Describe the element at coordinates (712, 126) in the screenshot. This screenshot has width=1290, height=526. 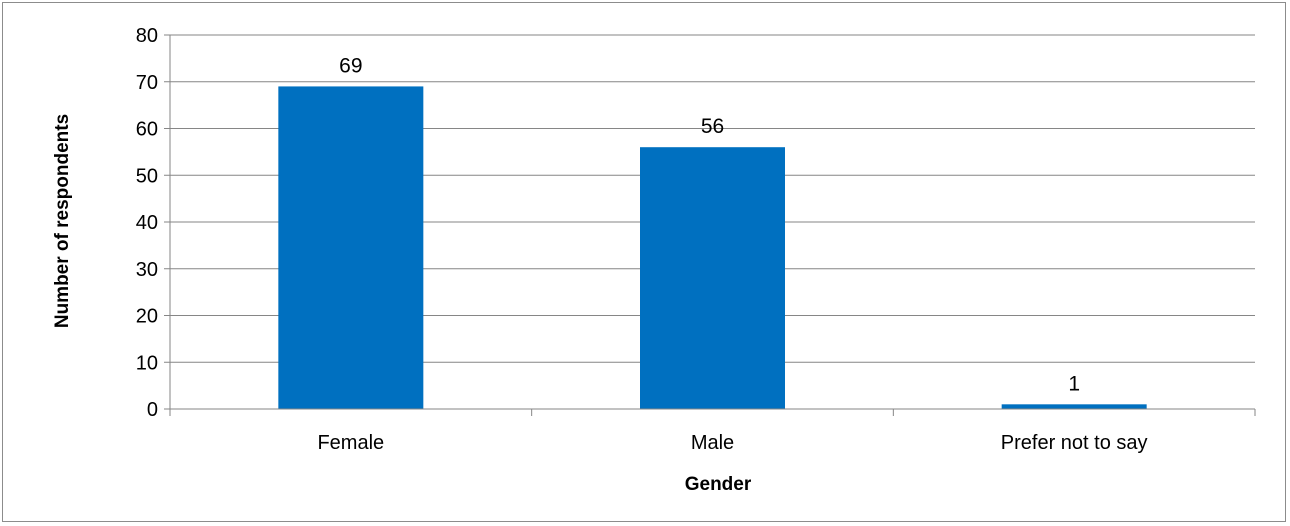
I see `data-label: 56` at that location.